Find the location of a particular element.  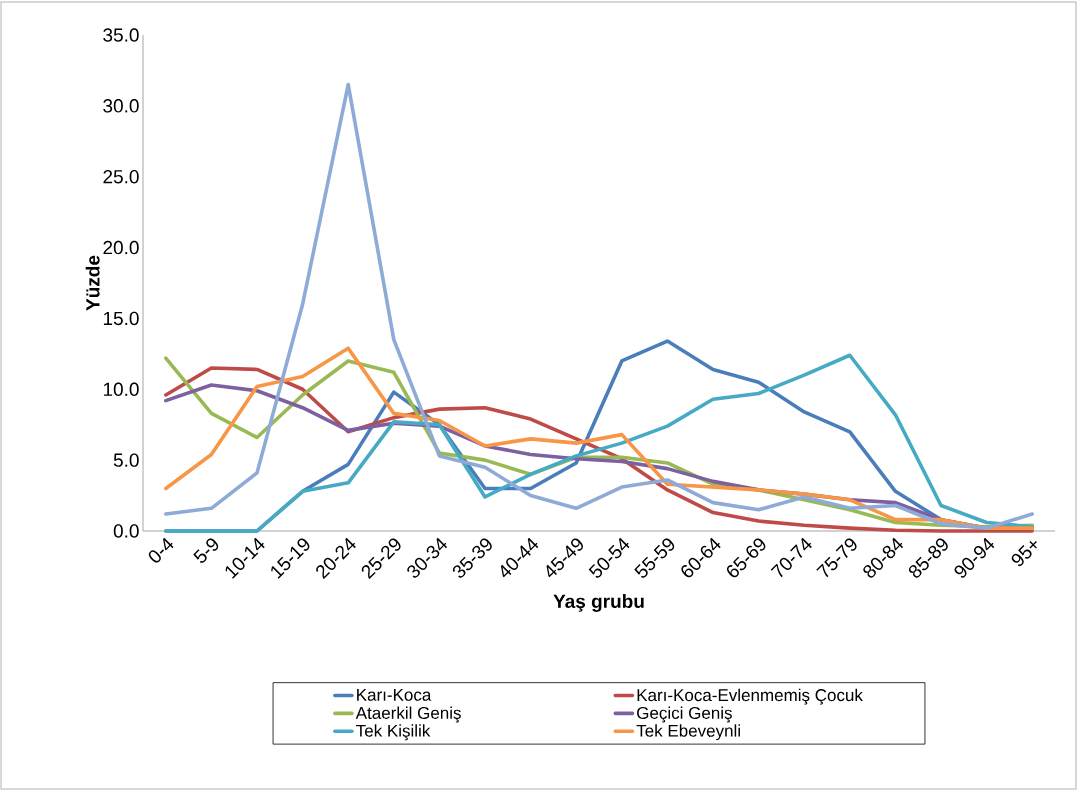

y-tick-label: 0.0 is located at coordinates (126, 531).